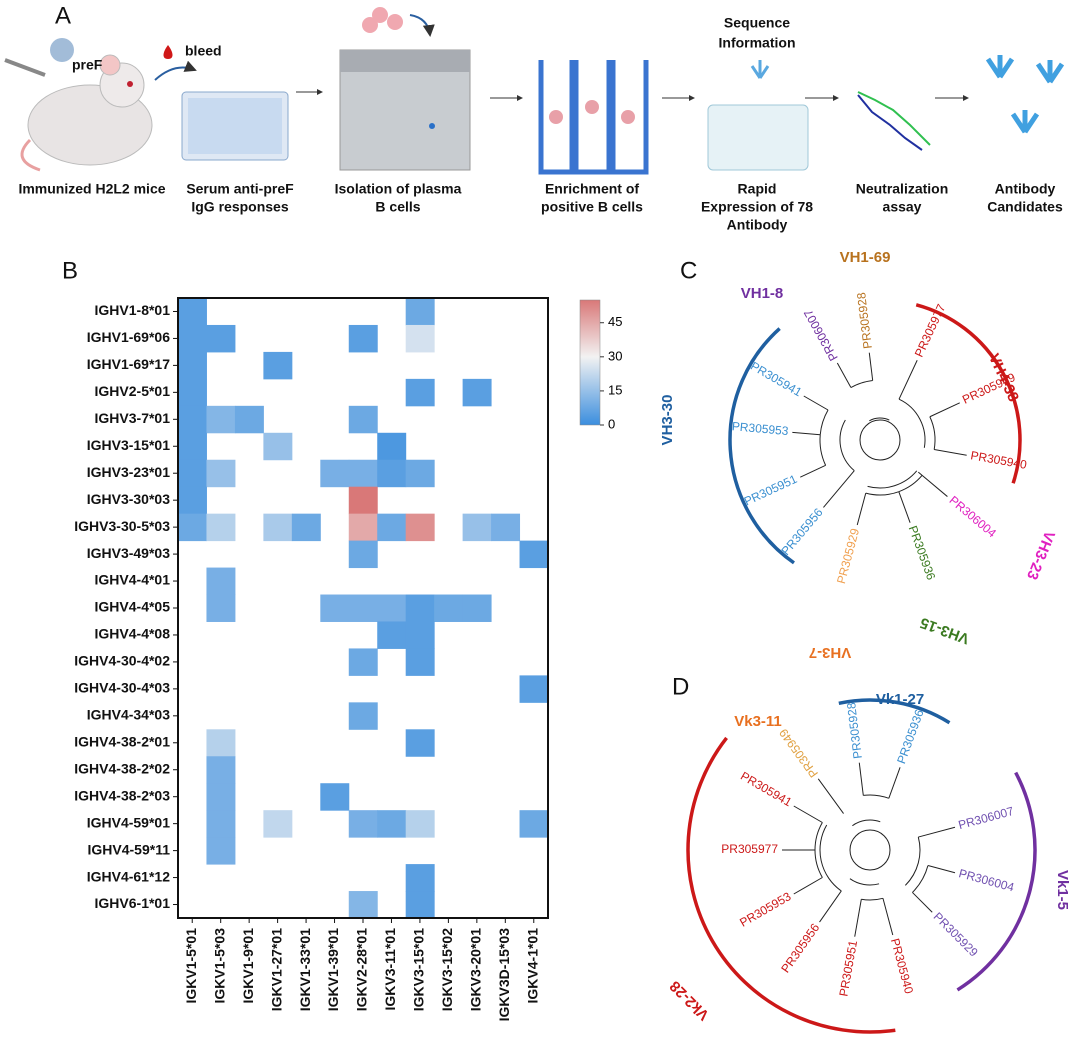  Describe the element at coordinates (615, 355) in the screenshot. I see `colorbar-tick-label: 30` at that location.